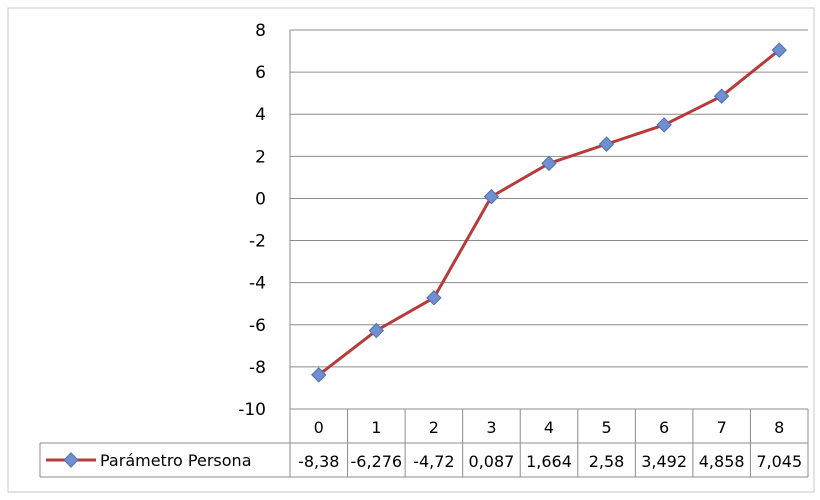 Image resolution: width=820 pixels, height=500 pixels. Describe the element at coordinates (664, 427) in the screenshot. I see `x-tick-label: 6` at that location.